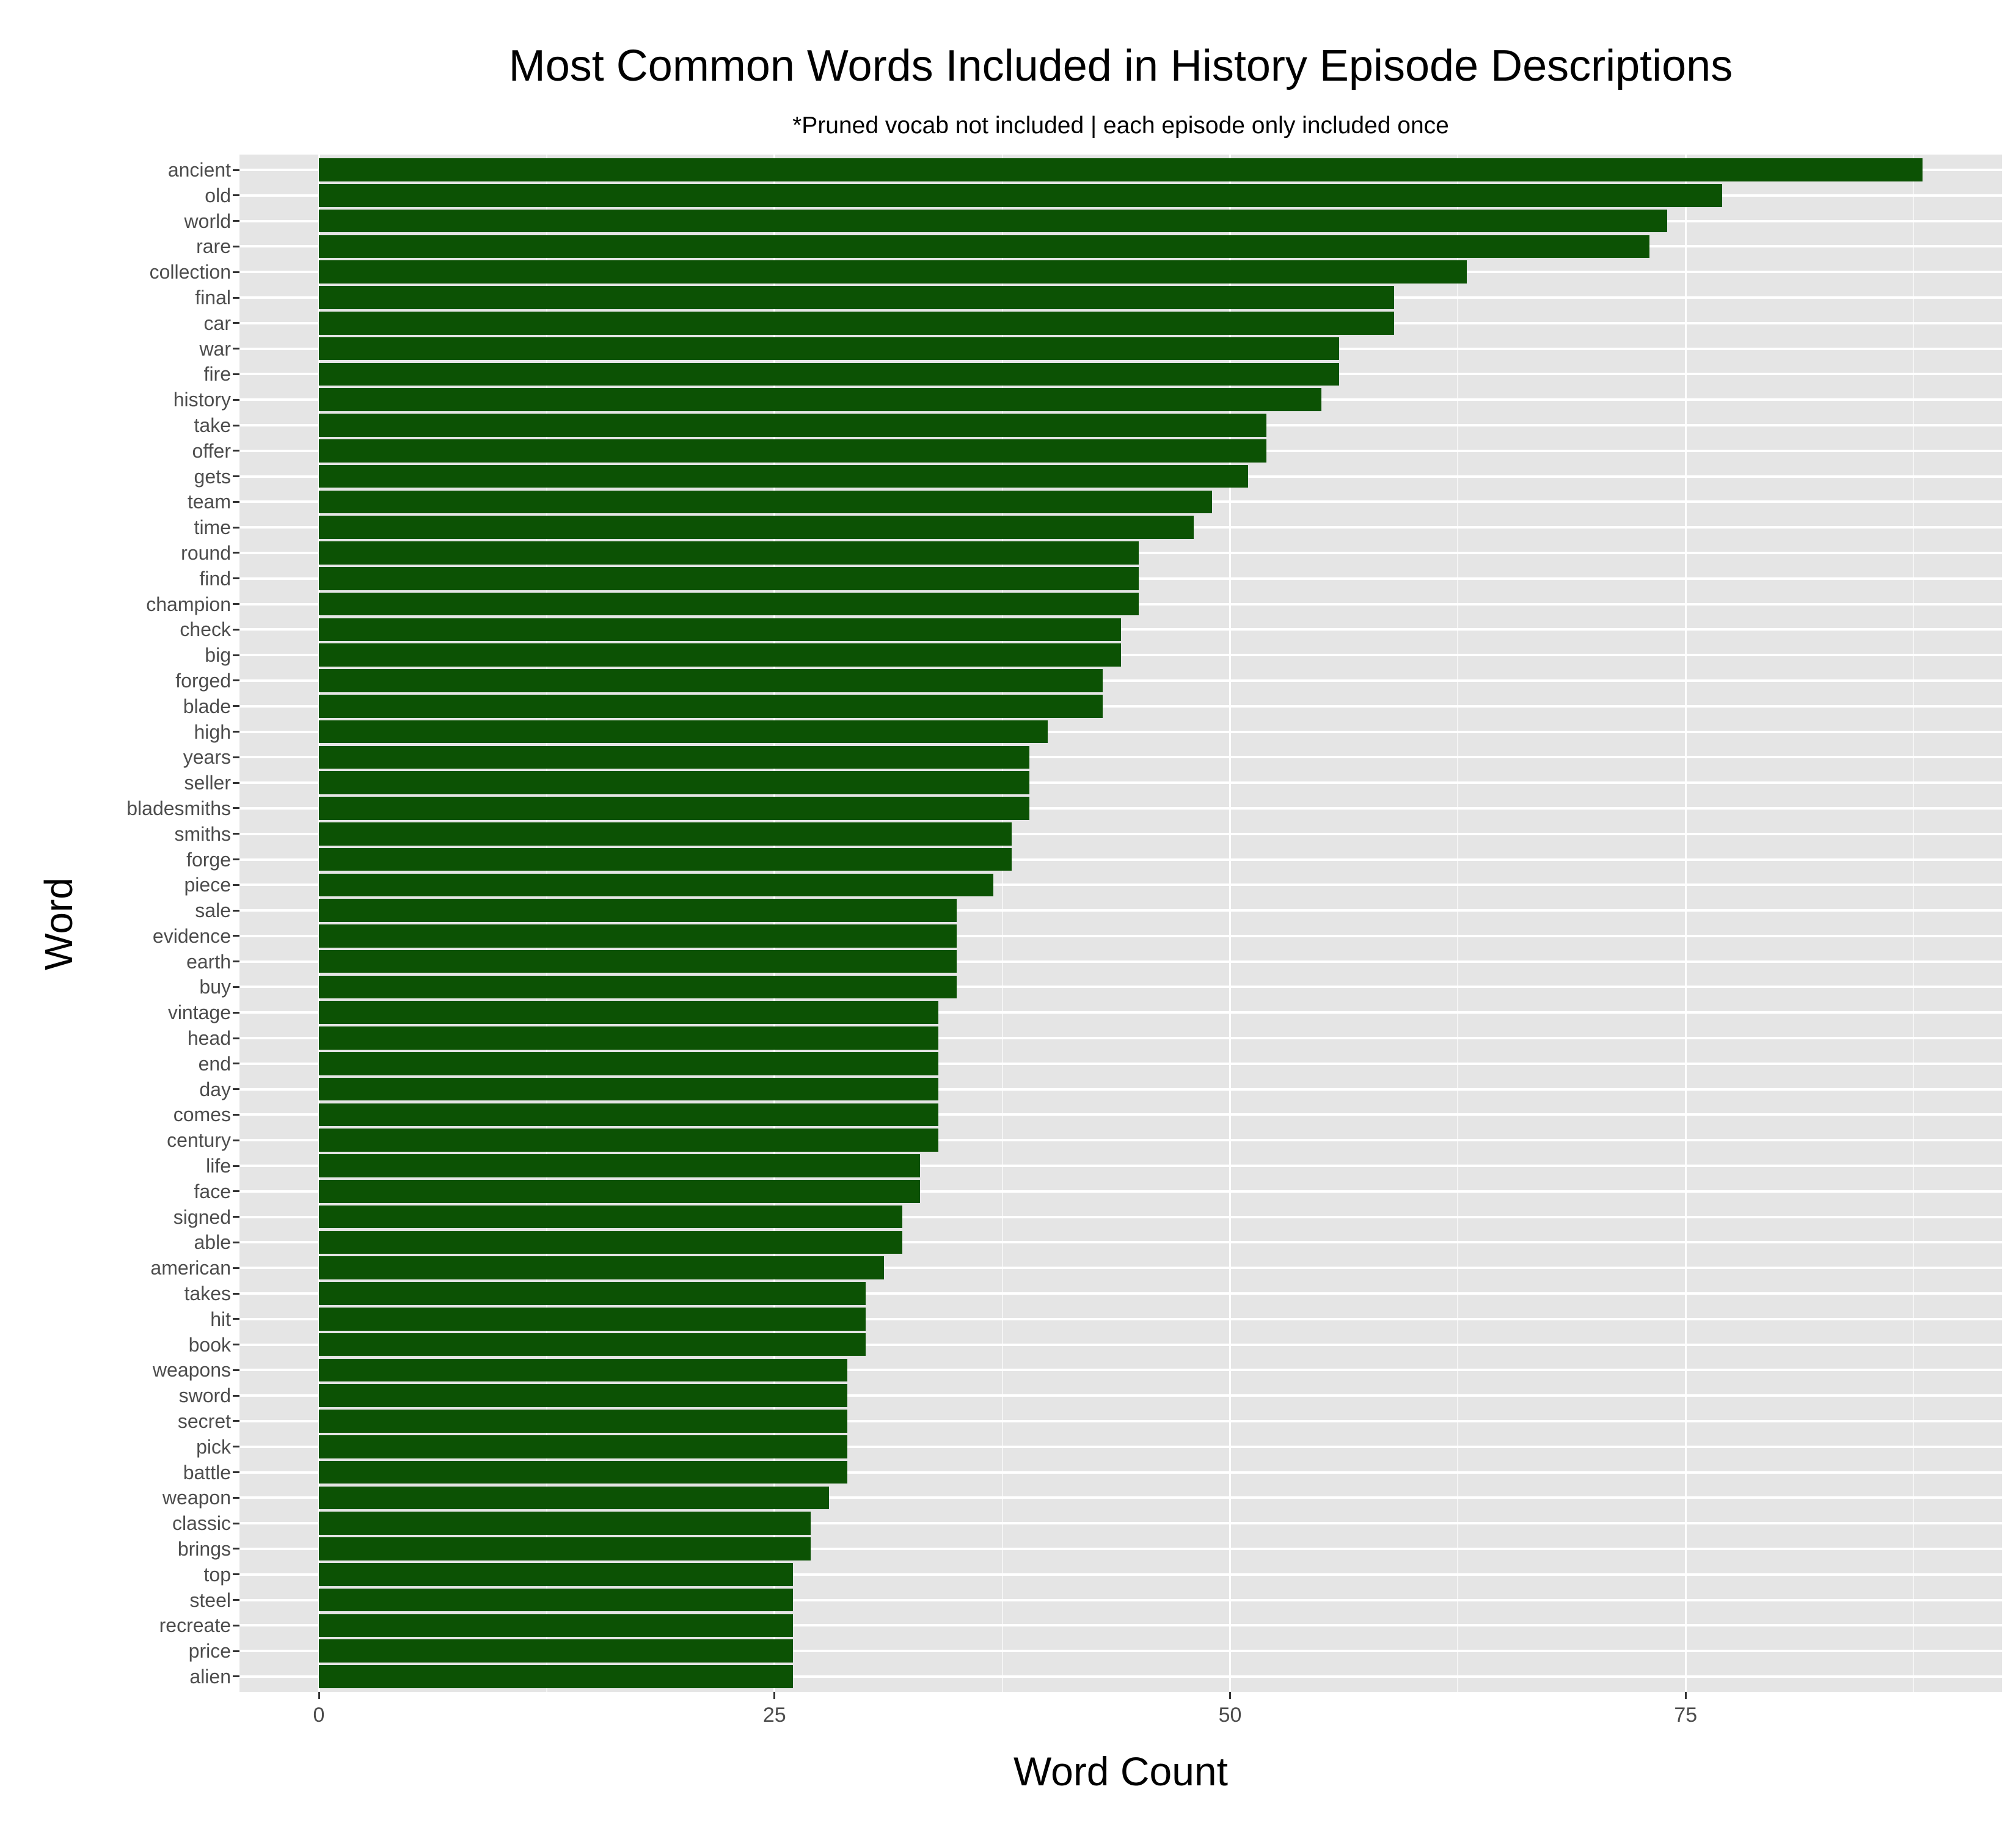 The width and height of the screenshot is (2016, 1833). What do you see at coordinates (711, 680) in the screenshot?
I see `bar-forged` at bounding box center [711, 680].